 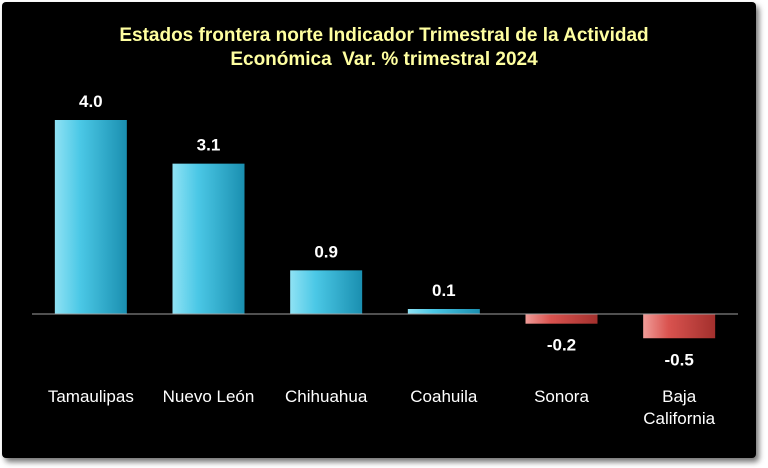 I want to click on value-label-1: 3.1, so click(x=209, y=145).